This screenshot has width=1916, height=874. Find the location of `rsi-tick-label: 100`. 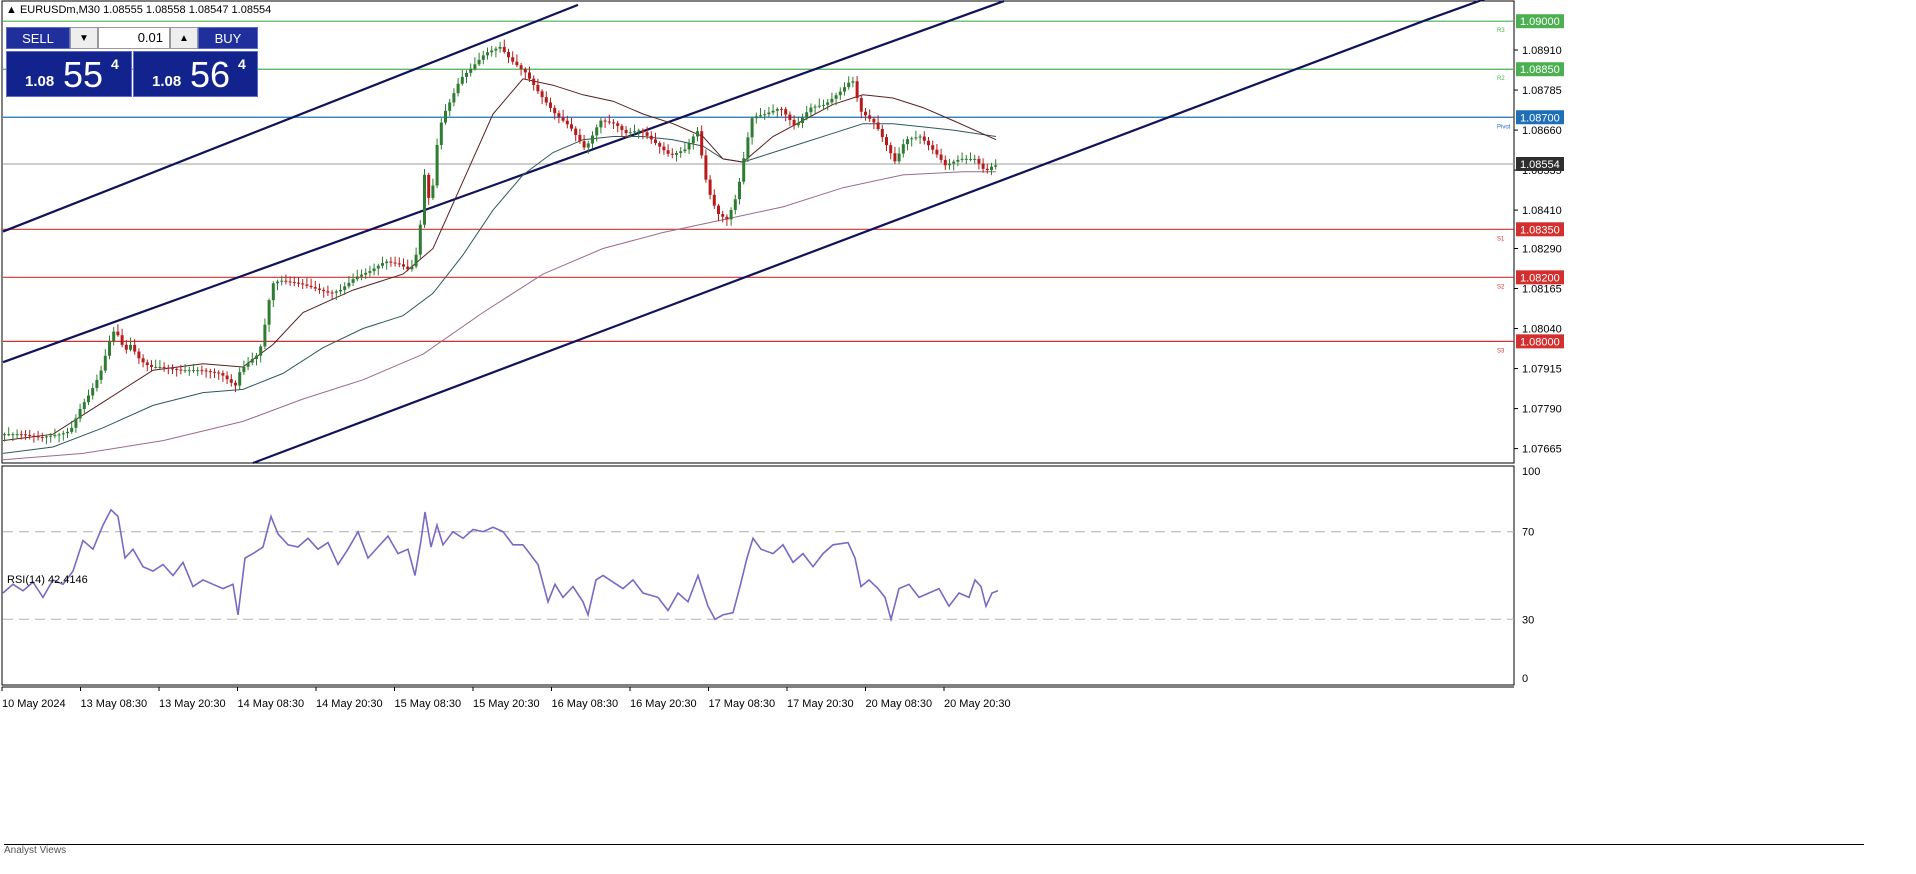

rsi-tick-label: 100 is located at coordinates (1531, 472).